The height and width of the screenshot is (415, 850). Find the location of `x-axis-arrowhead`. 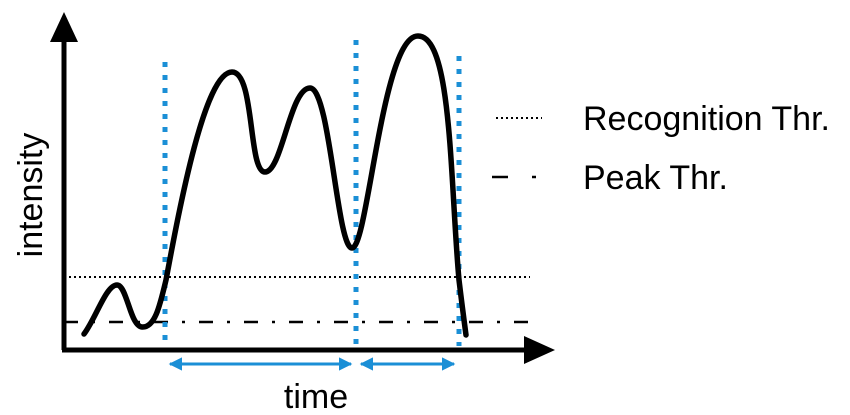

x-axis-arrowhead is located at coordinates (539, 350).